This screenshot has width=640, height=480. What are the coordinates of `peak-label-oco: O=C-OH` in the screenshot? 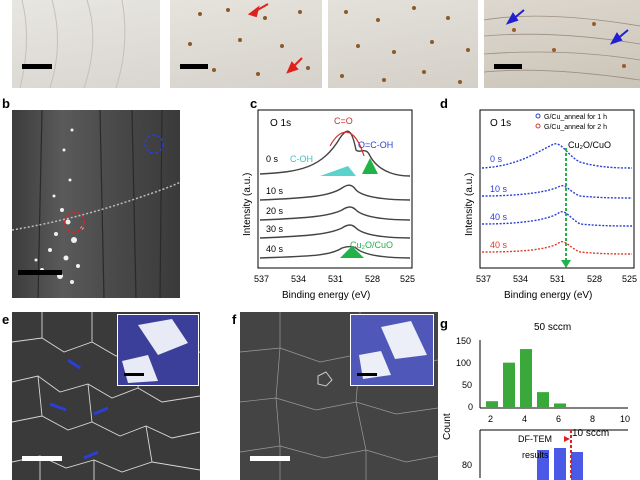 It's located at (375, 145).